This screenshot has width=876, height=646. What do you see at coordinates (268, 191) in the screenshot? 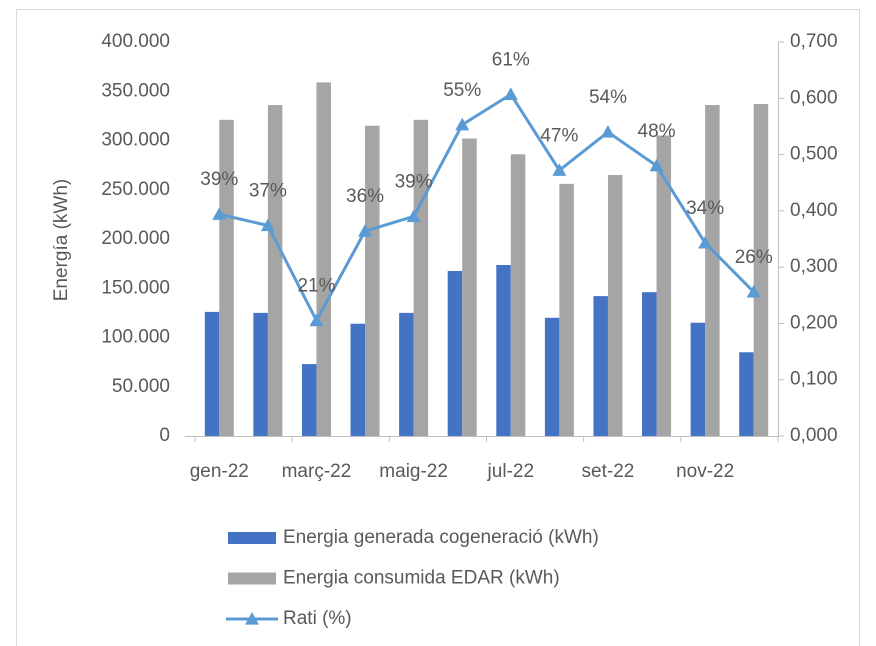
I see `data-label: 37%` at bounding box center [268, 191].